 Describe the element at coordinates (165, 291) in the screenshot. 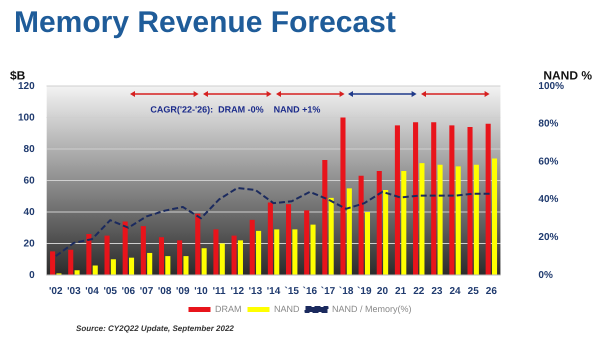

I see `x-tick-label: '08` at that location.